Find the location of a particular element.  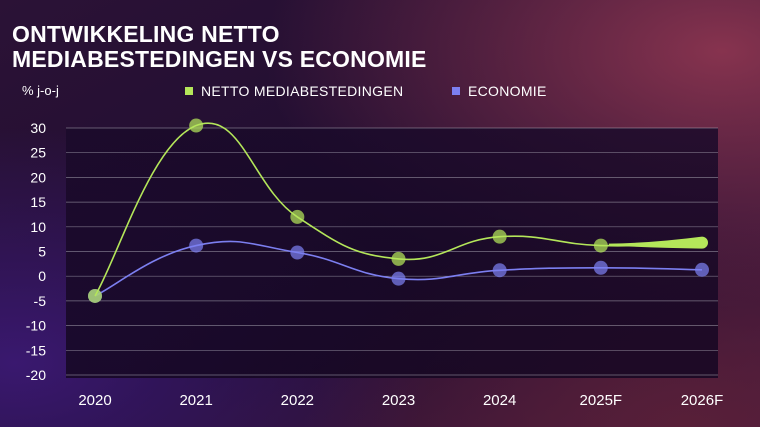

y-tick-label: 20 is located at coordinates (38, 177).